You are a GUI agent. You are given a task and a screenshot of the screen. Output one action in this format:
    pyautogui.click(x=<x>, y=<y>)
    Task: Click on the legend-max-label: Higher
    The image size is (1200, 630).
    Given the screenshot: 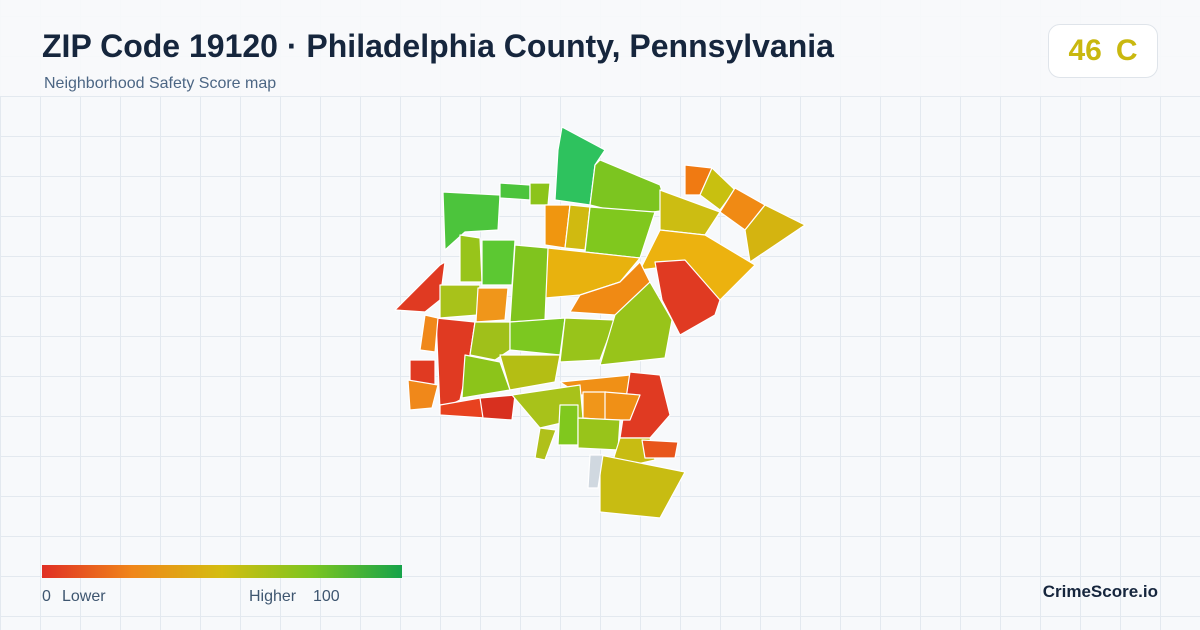 What is the action you would take?
    pyautogui.click(x=273, y=596)
    